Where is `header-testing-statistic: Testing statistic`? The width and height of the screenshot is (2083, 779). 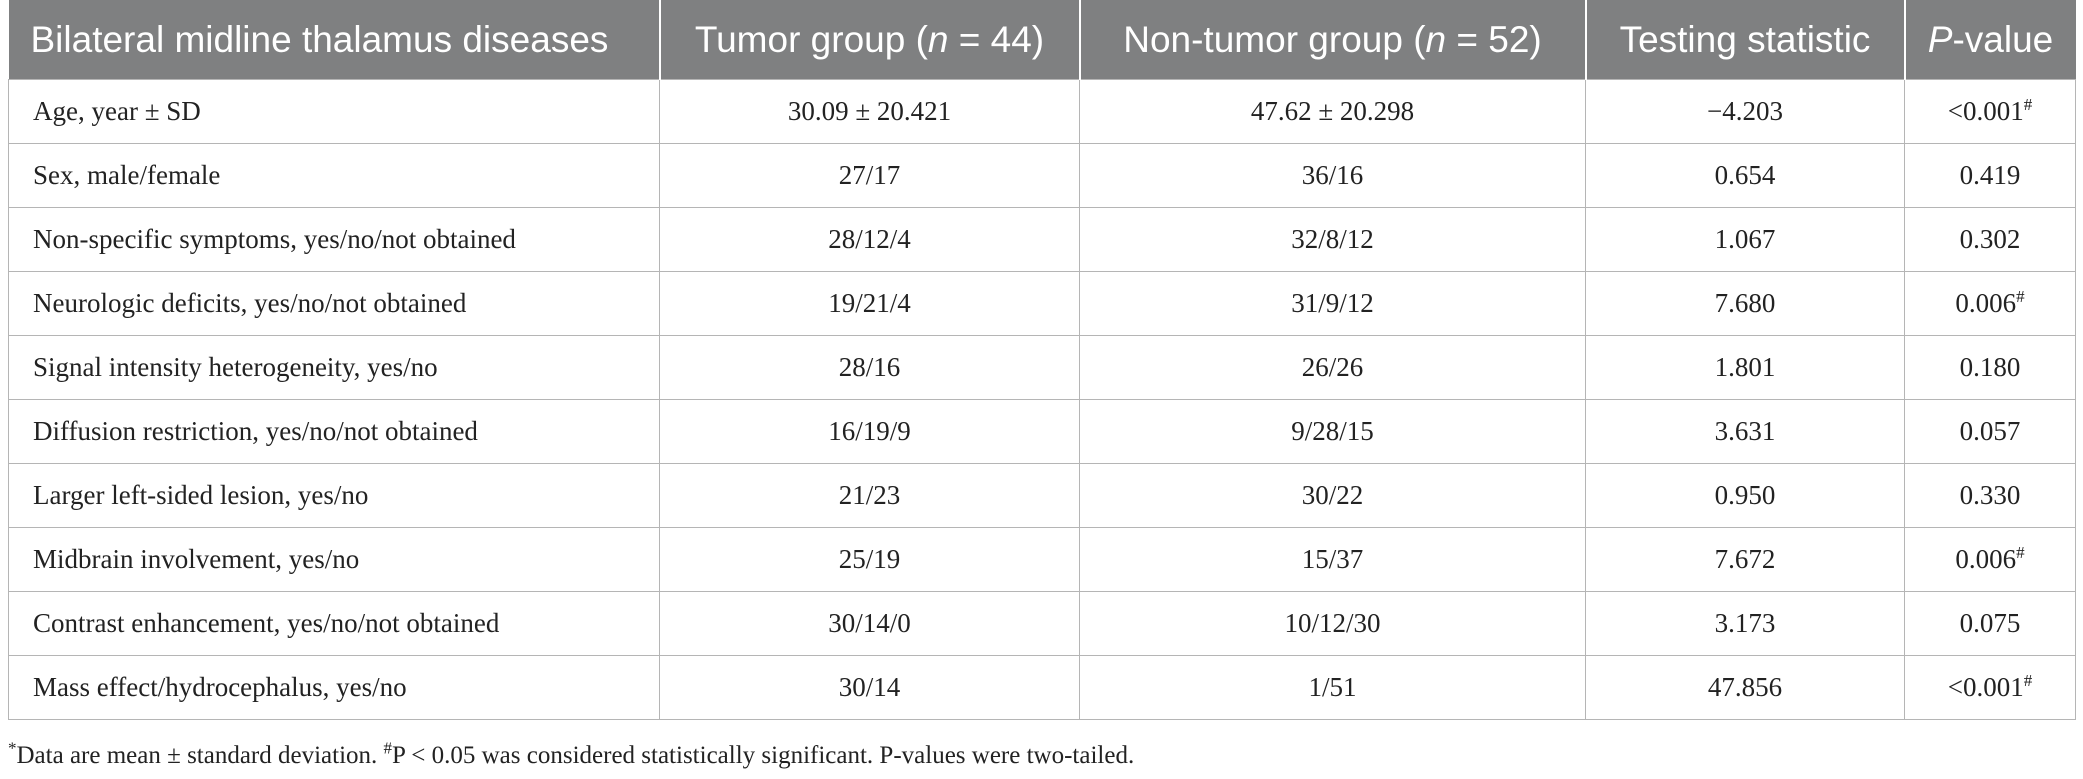 header-testing-statistic: Testing statistic is located at coordinates (1745, 40).